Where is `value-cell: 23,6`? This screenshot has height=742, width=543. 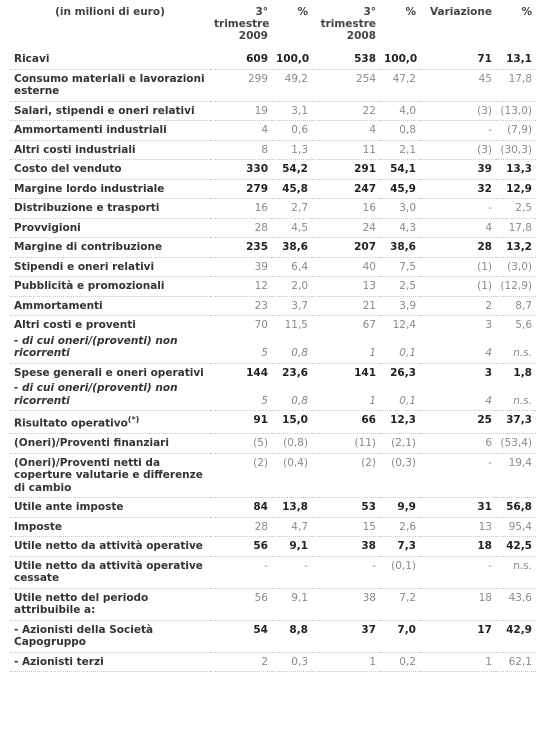 value-cell: 23,6 is located at coordinates (295, 372).